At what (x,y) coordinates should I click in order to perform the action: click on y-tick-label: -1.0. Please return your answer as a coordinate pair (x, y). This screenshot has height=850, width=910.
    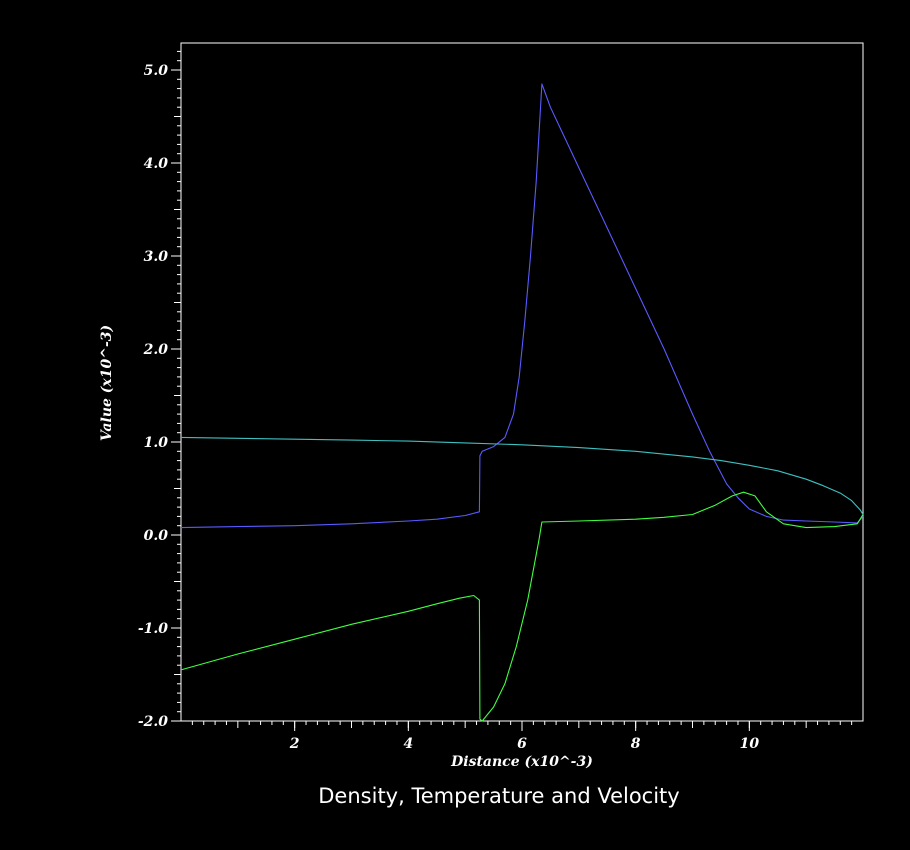
    Looking at the image, I should click on (153, 629).